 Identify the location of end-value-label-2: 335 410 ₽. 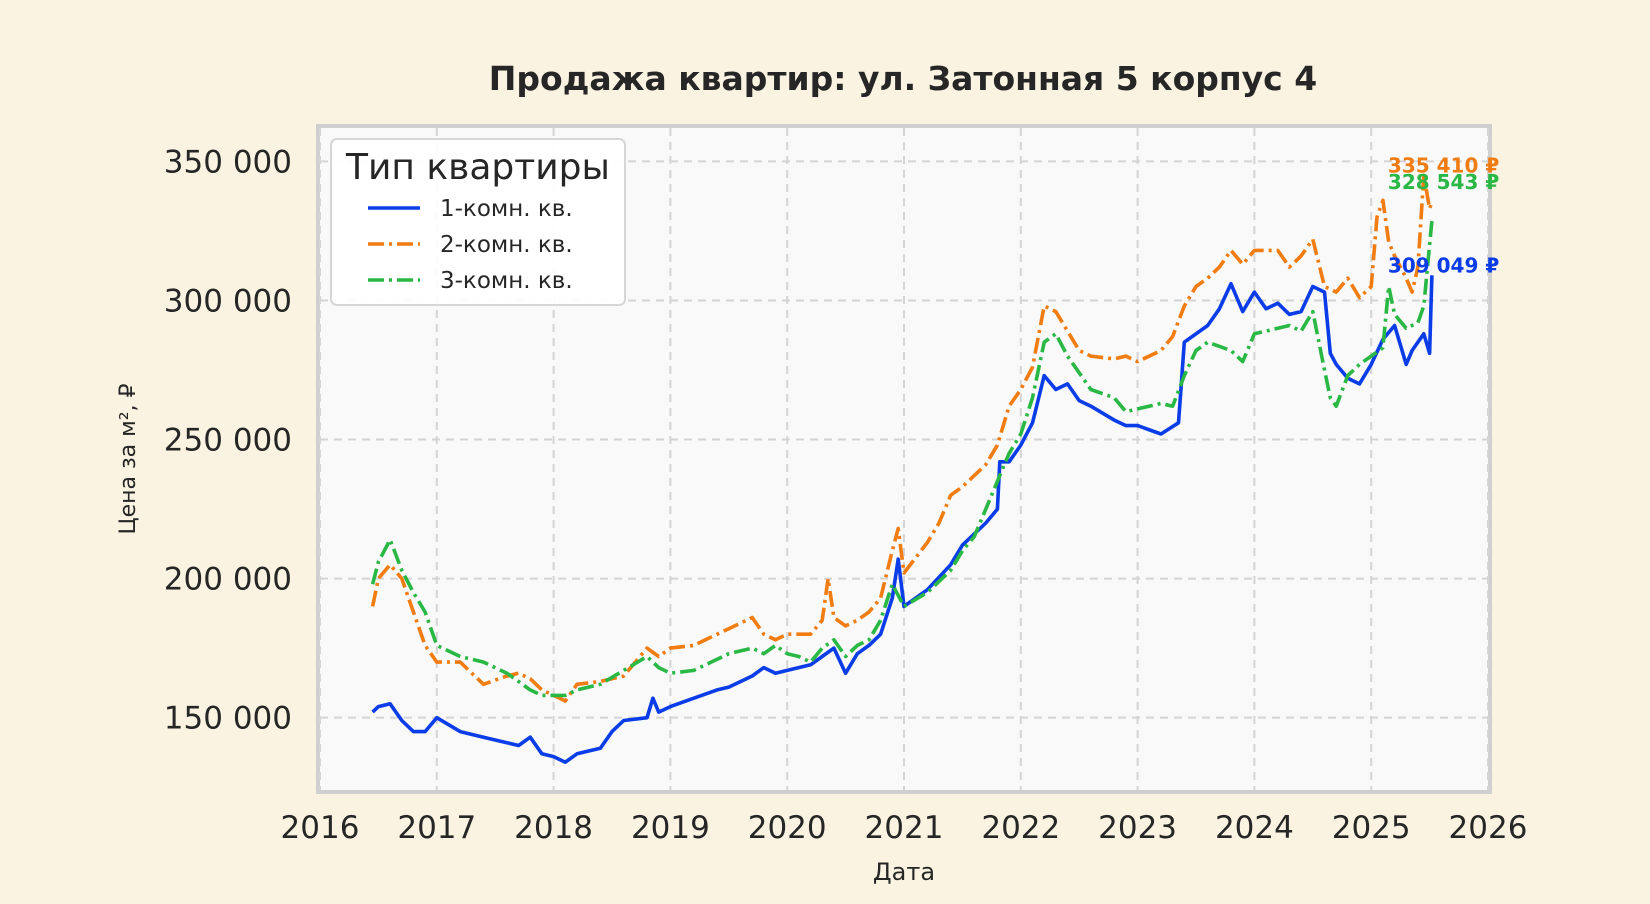
(1443, 166).